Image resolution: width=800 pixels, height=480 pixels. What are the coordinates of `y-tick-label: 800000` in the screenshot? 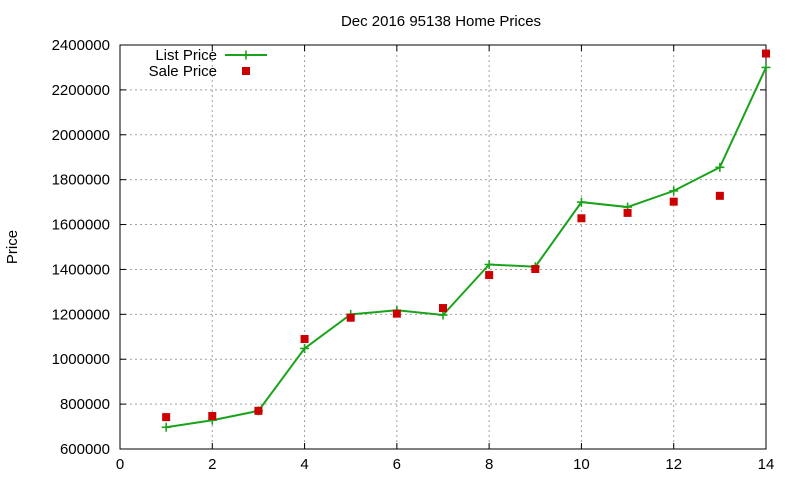 It's located at (85, 404).